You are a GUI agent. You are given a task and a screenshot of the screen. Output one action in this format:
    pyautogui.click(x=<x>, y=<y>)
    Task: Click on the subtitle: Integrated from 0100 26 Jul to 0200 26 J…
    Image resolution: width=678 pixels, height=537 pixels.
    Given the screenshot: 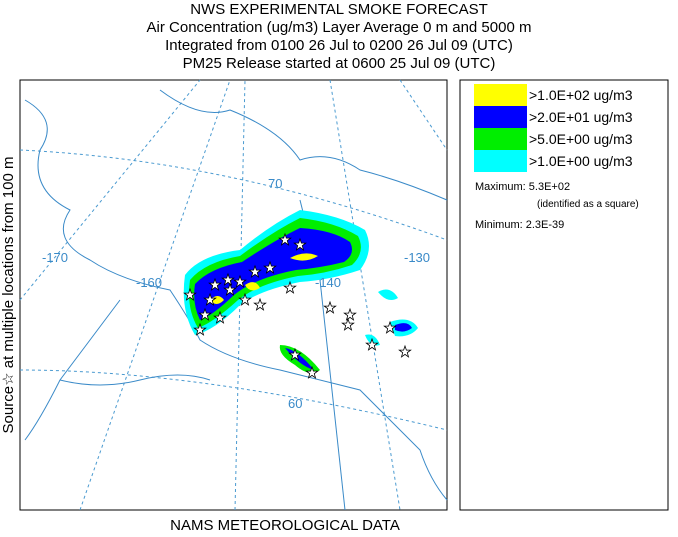 What is the action you would take?
    pyautogui.click(x=339, y=45)
    